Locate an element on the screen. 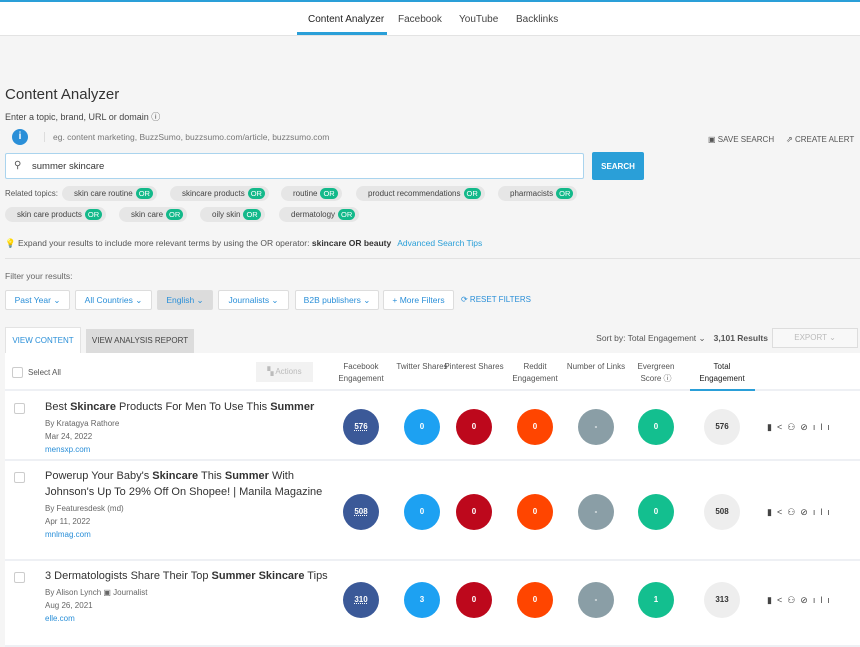 The height and width of the screenshot is (647, 860). tab-view-analysis-report: VIEW ANALYSIS REPORT is located at coordinates (140, 341).